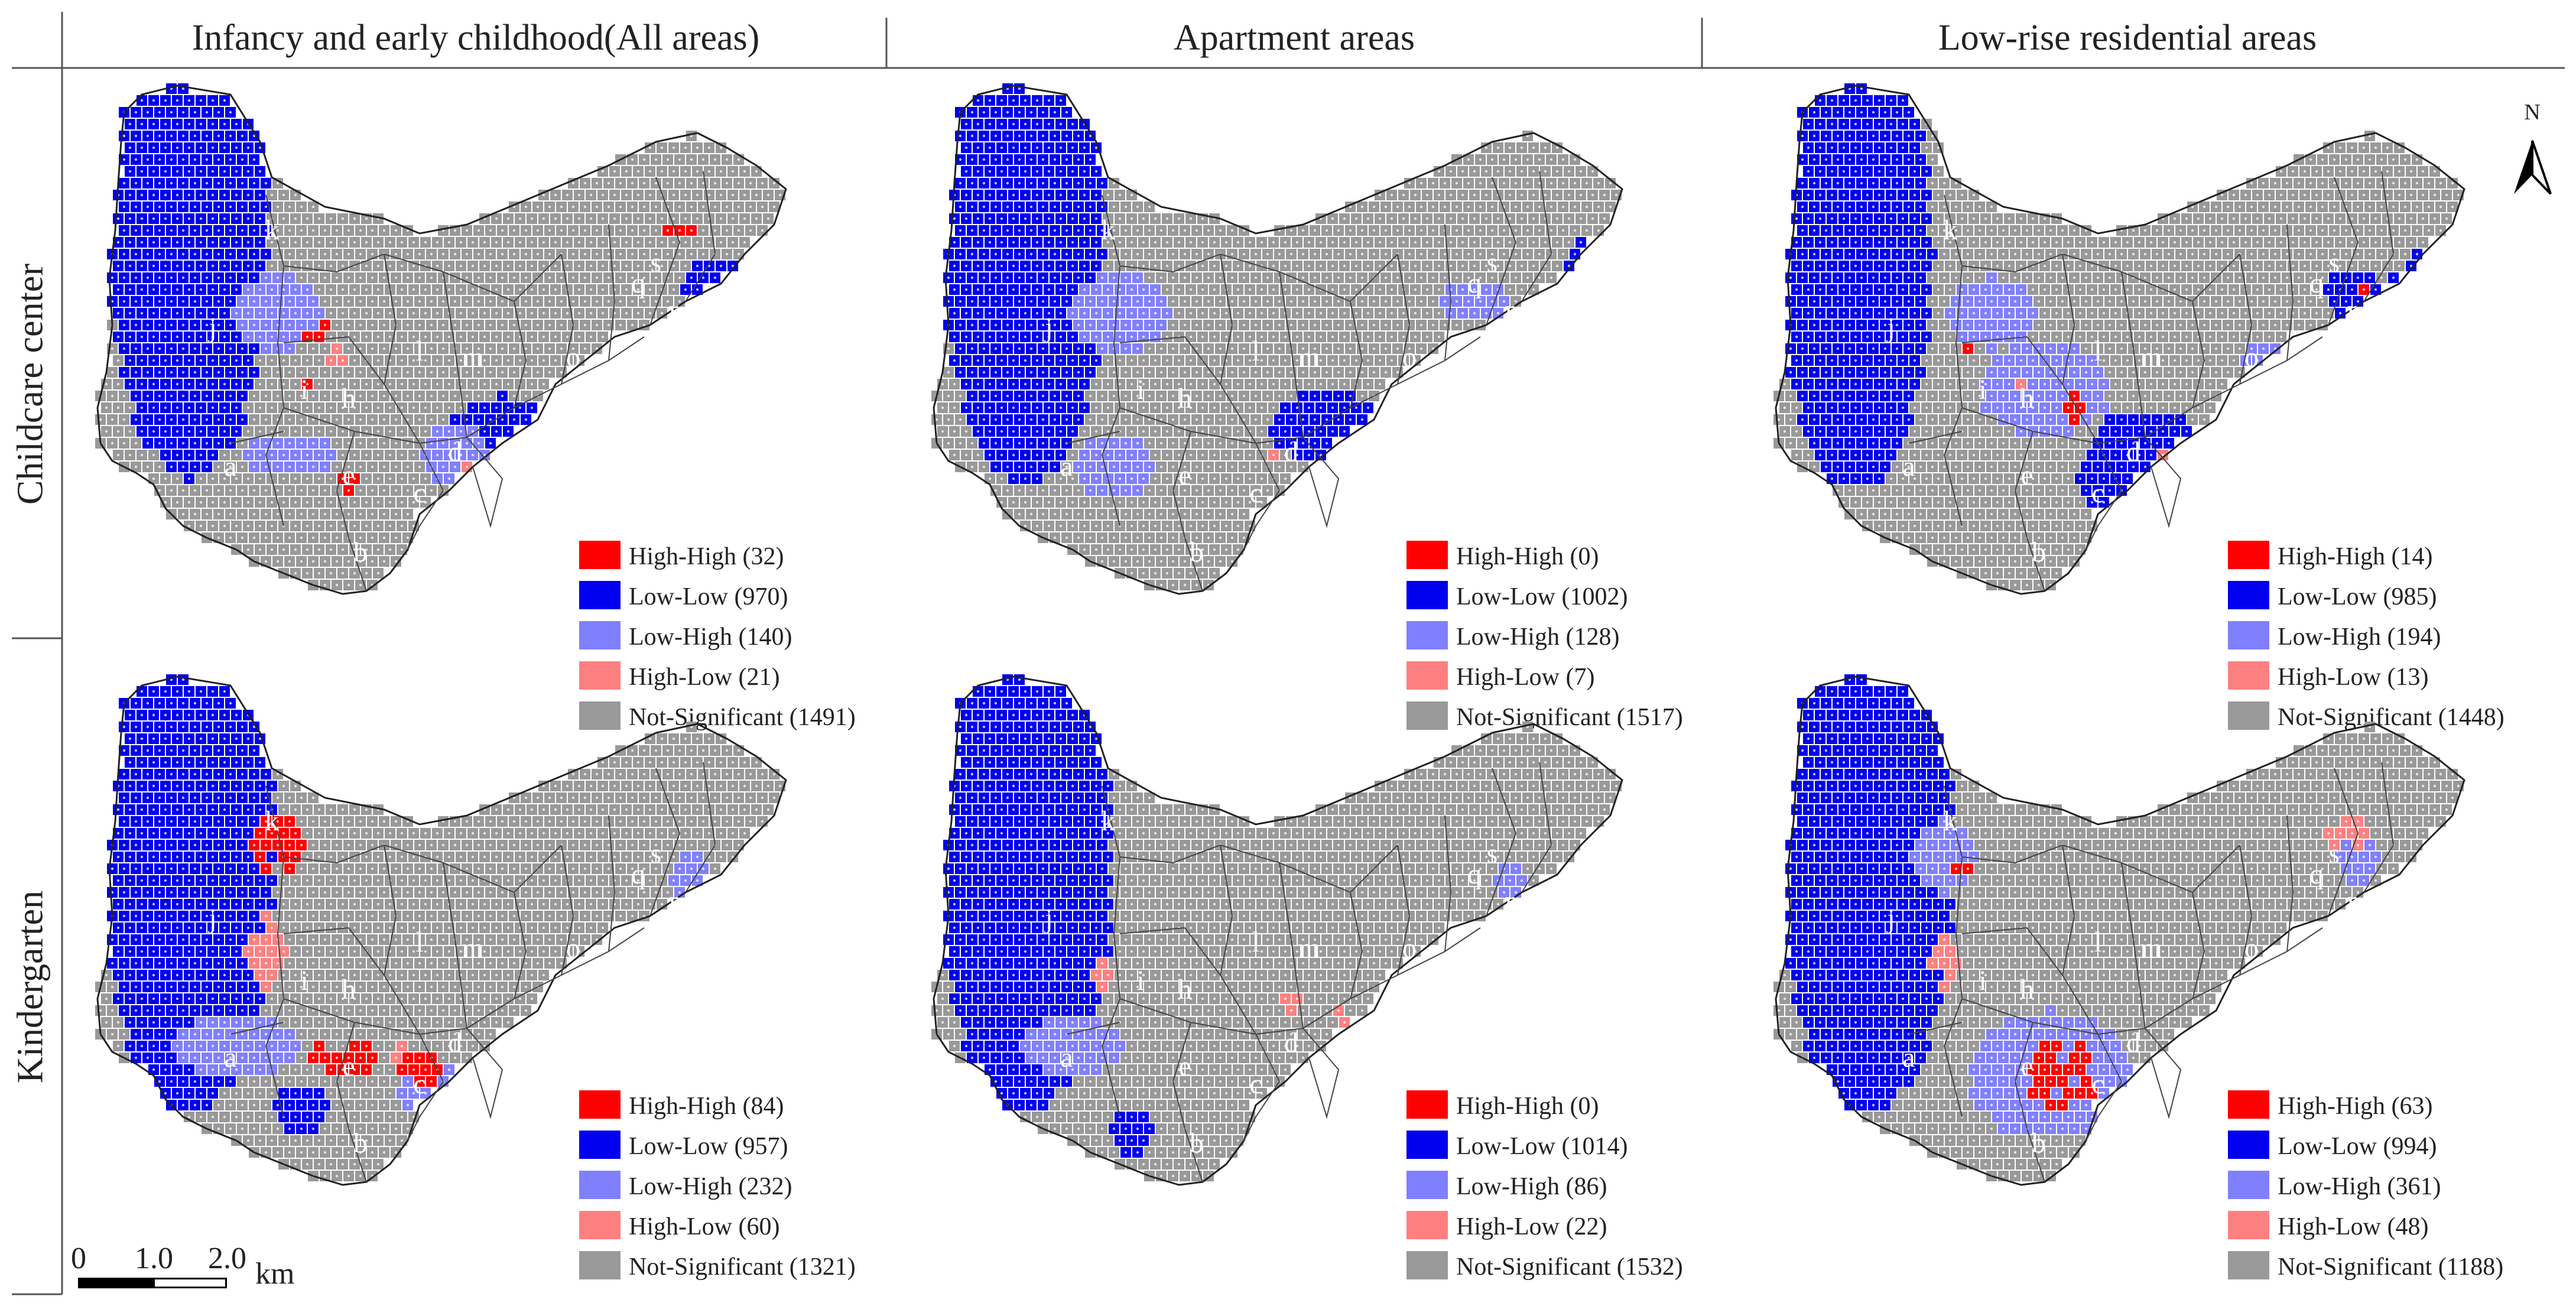  What do you see at coordinates (1527, 556) in the screenshot?
I see `legend-label-high-high: High-High (0)` at bounding box center [1527, 556].